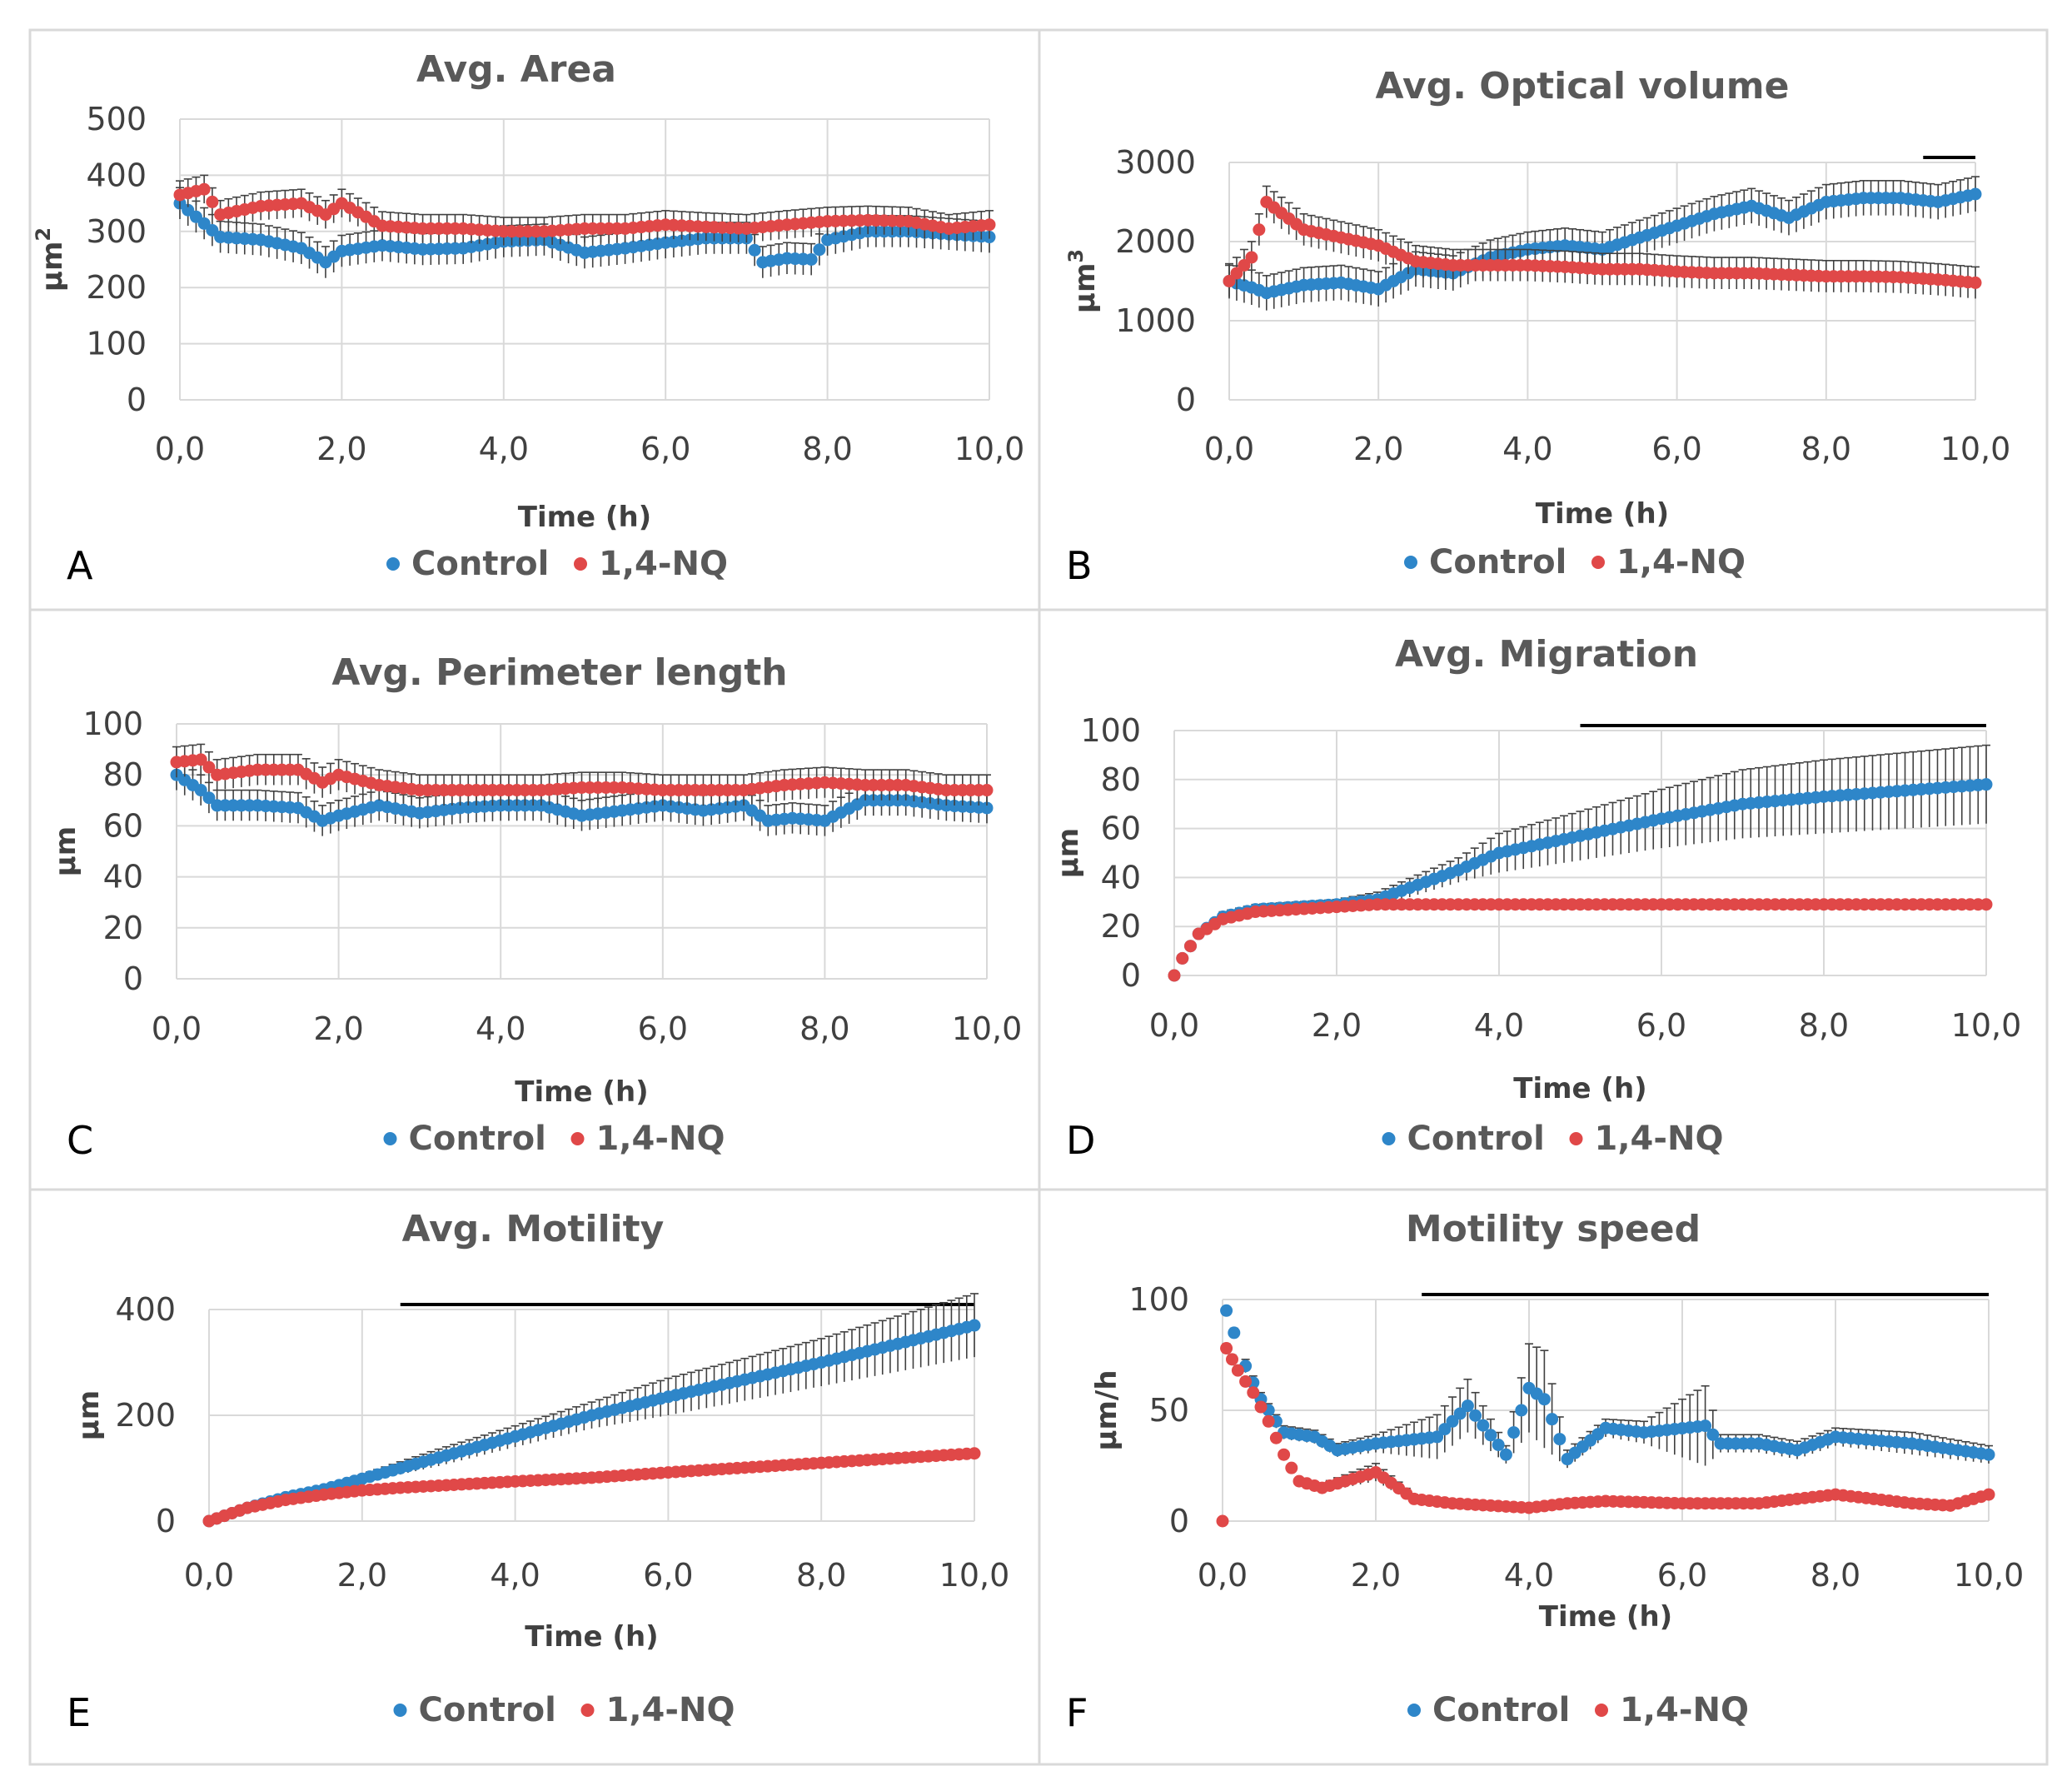  I want to click on chart-title: Avg. Optical volume, so click(1583, 86).